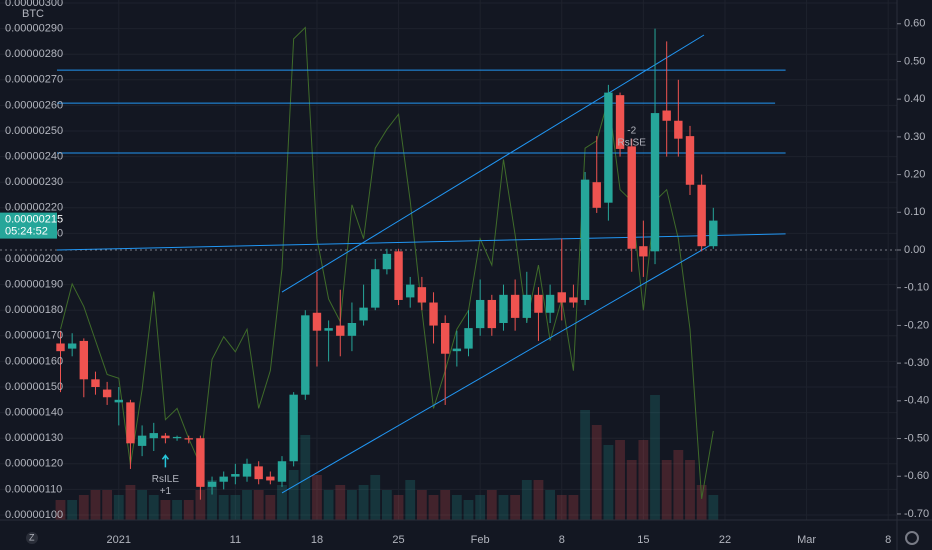 Image resolution: width=932 pixels, height=550 pixels. I want to click on y2-tick-label: 0.20, so click(914, 174).